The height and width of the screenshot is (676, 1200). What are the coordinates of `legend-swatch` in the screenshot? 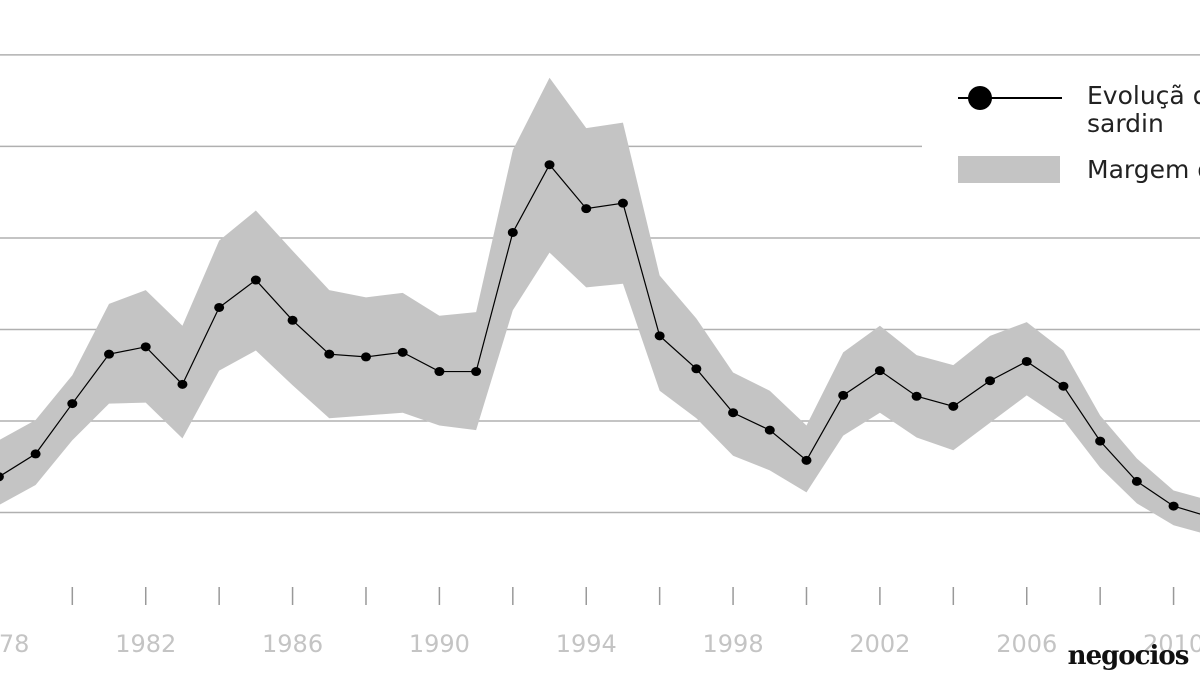 It's located at (1009, 169).